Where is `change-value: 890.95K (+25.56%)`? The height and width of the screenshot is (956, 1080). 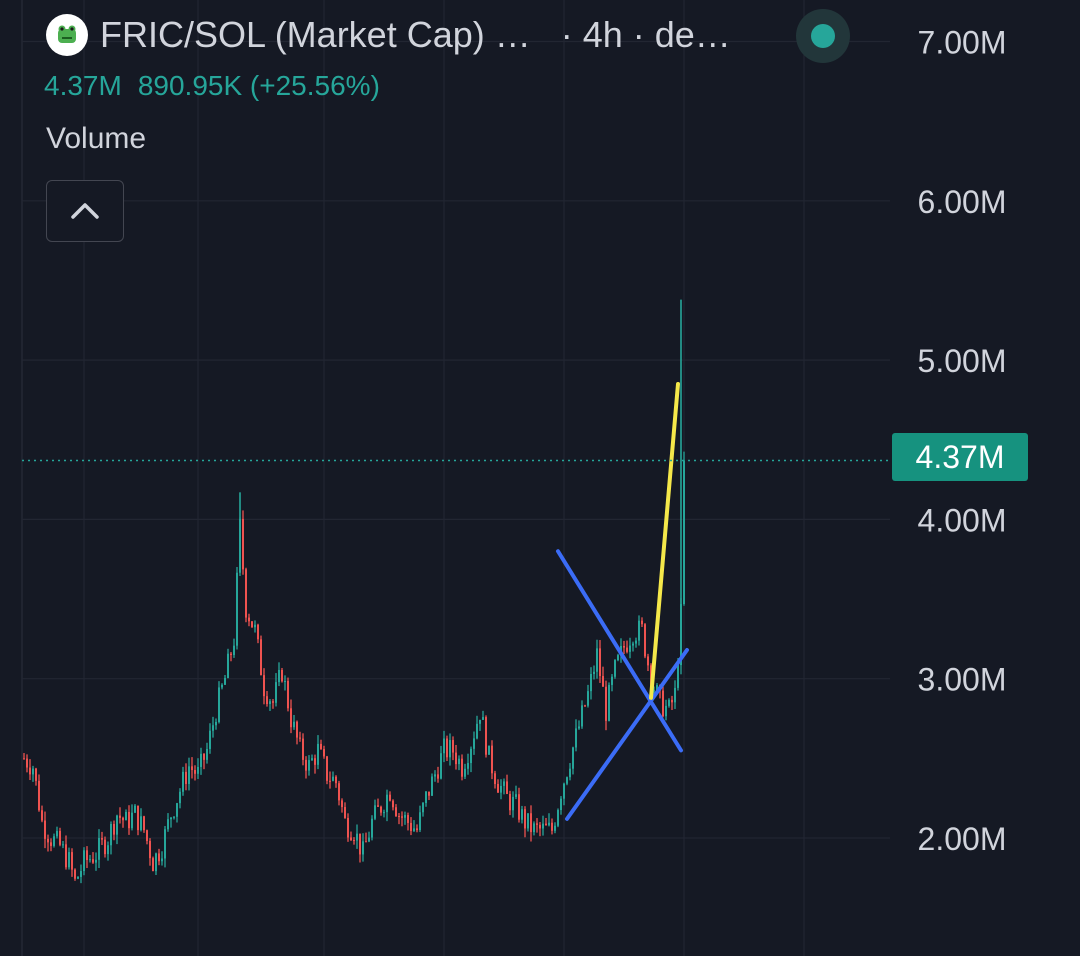 change-value: 890.95K (+25.56%) is located at coordinates (258, 85).